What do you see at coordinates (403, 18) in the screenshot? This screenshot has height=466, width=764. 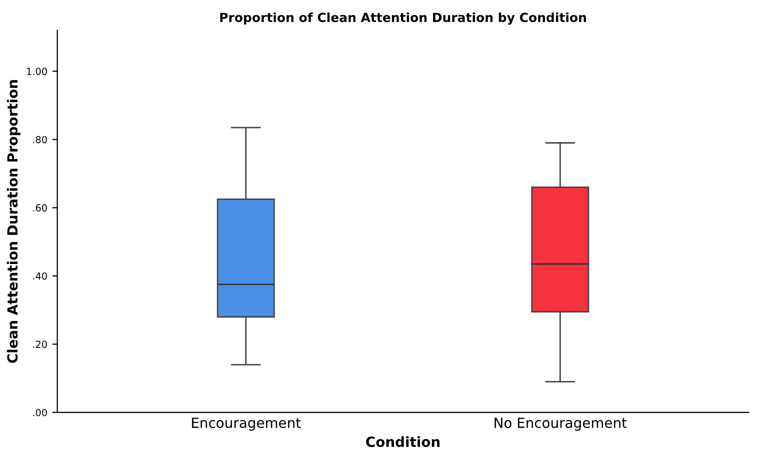 I see `chart-title: Proportion of Clean Attention Duration by Condition` at bounding box center [403, 18].